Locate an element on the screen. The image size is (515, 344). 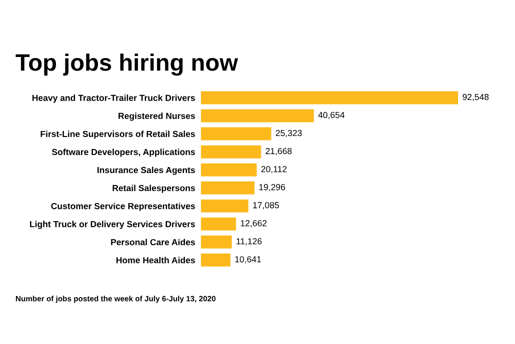
data-label: 17,085 is located at coordinates (266, 206).